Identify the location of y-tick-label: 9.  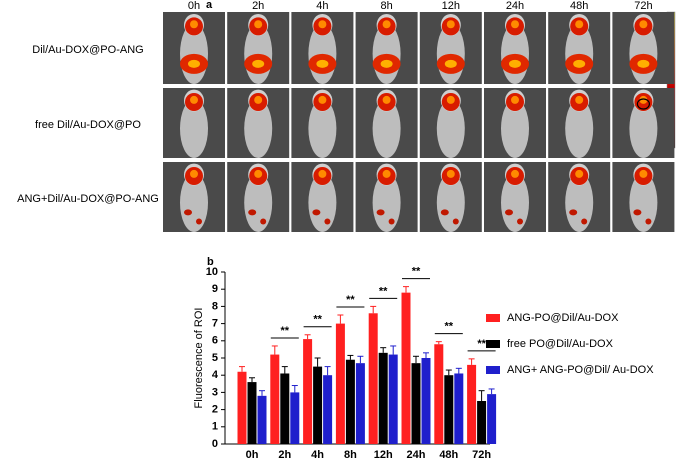
(215, 289).